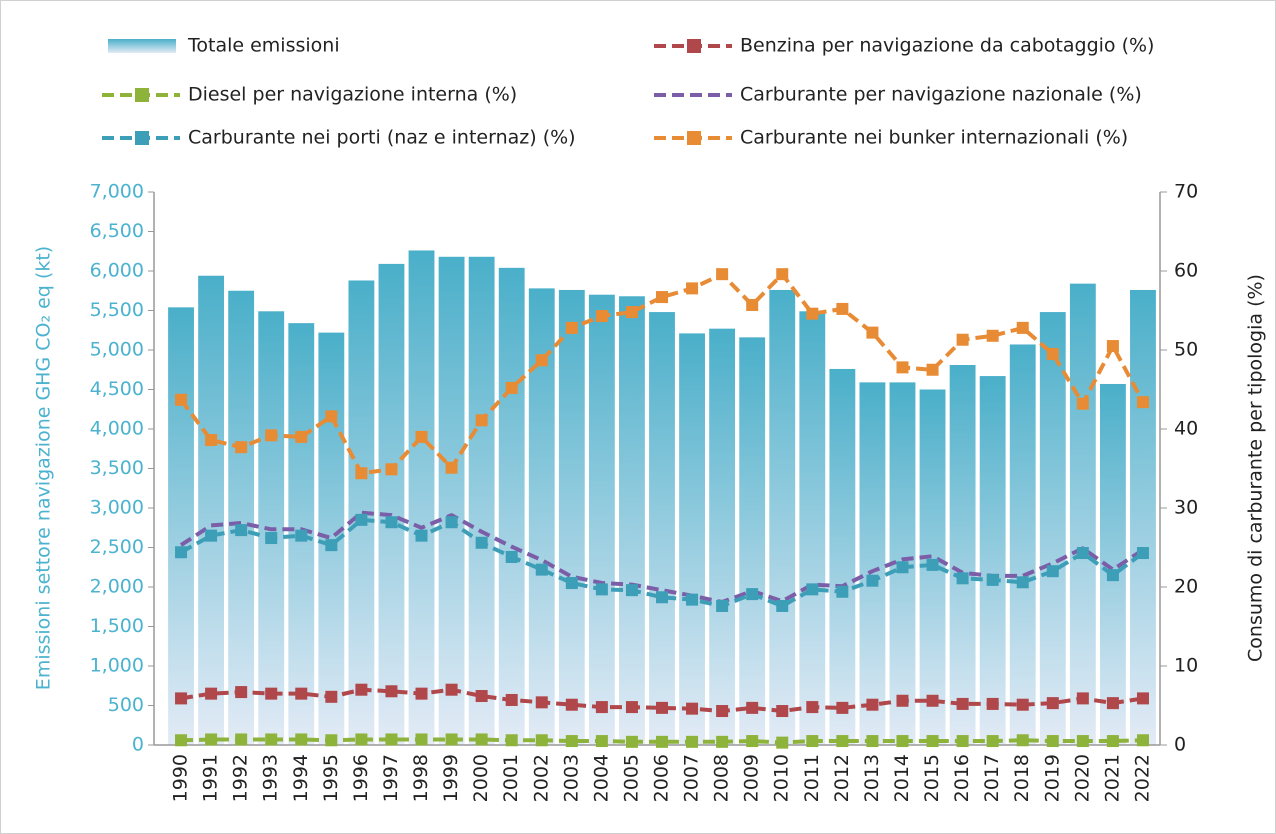  I want to click on x-tick-label: 1994, so click(301, 778).